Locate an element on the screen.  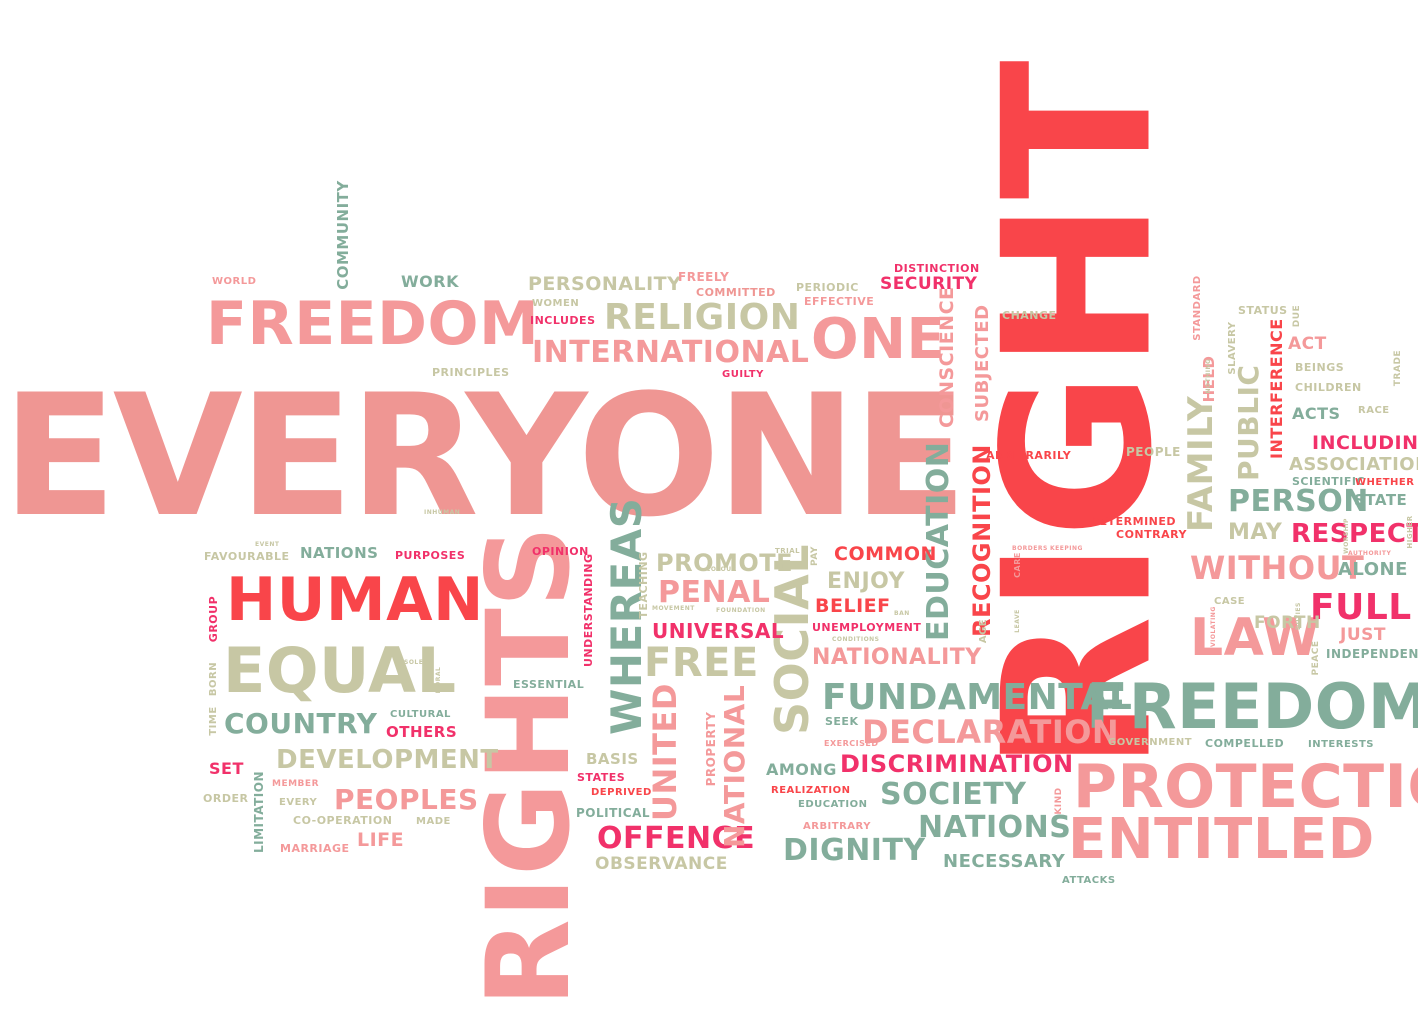
word-exercised: EXERCISED is located at coordinates (851, 743).